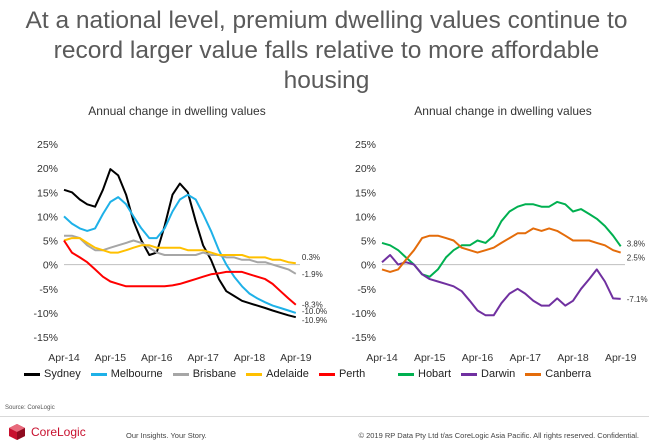  Describe the element at coordinates (311, 257) in the screenshot. I see `end-value-label: 0.3%` at that location.